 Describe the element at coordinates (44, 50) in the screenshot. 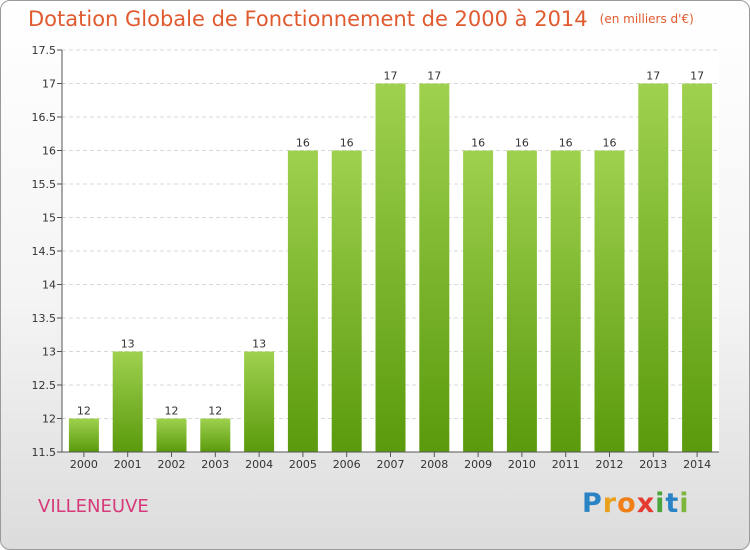

I see `y-tick-label: 17.5` at that location.